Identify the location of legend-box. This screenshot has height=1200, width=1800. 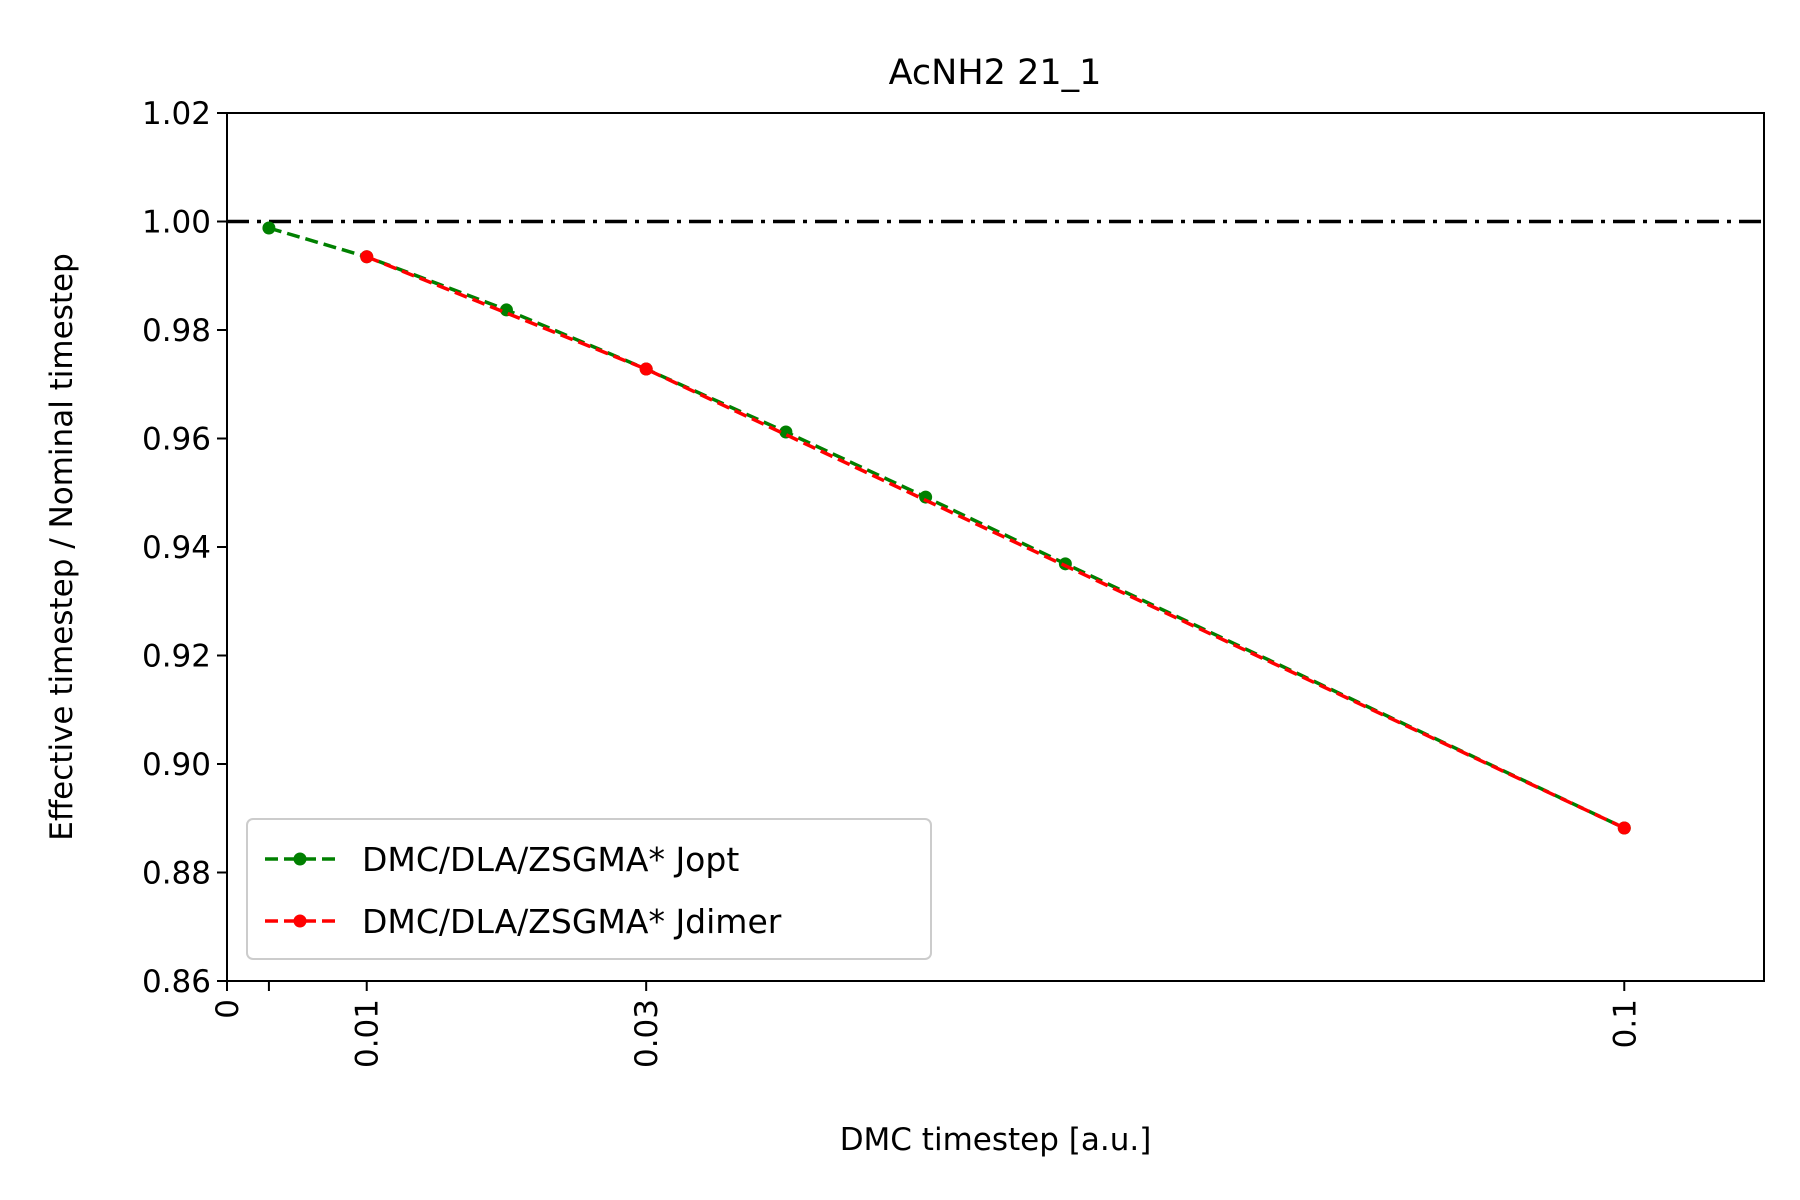
(589, 889).